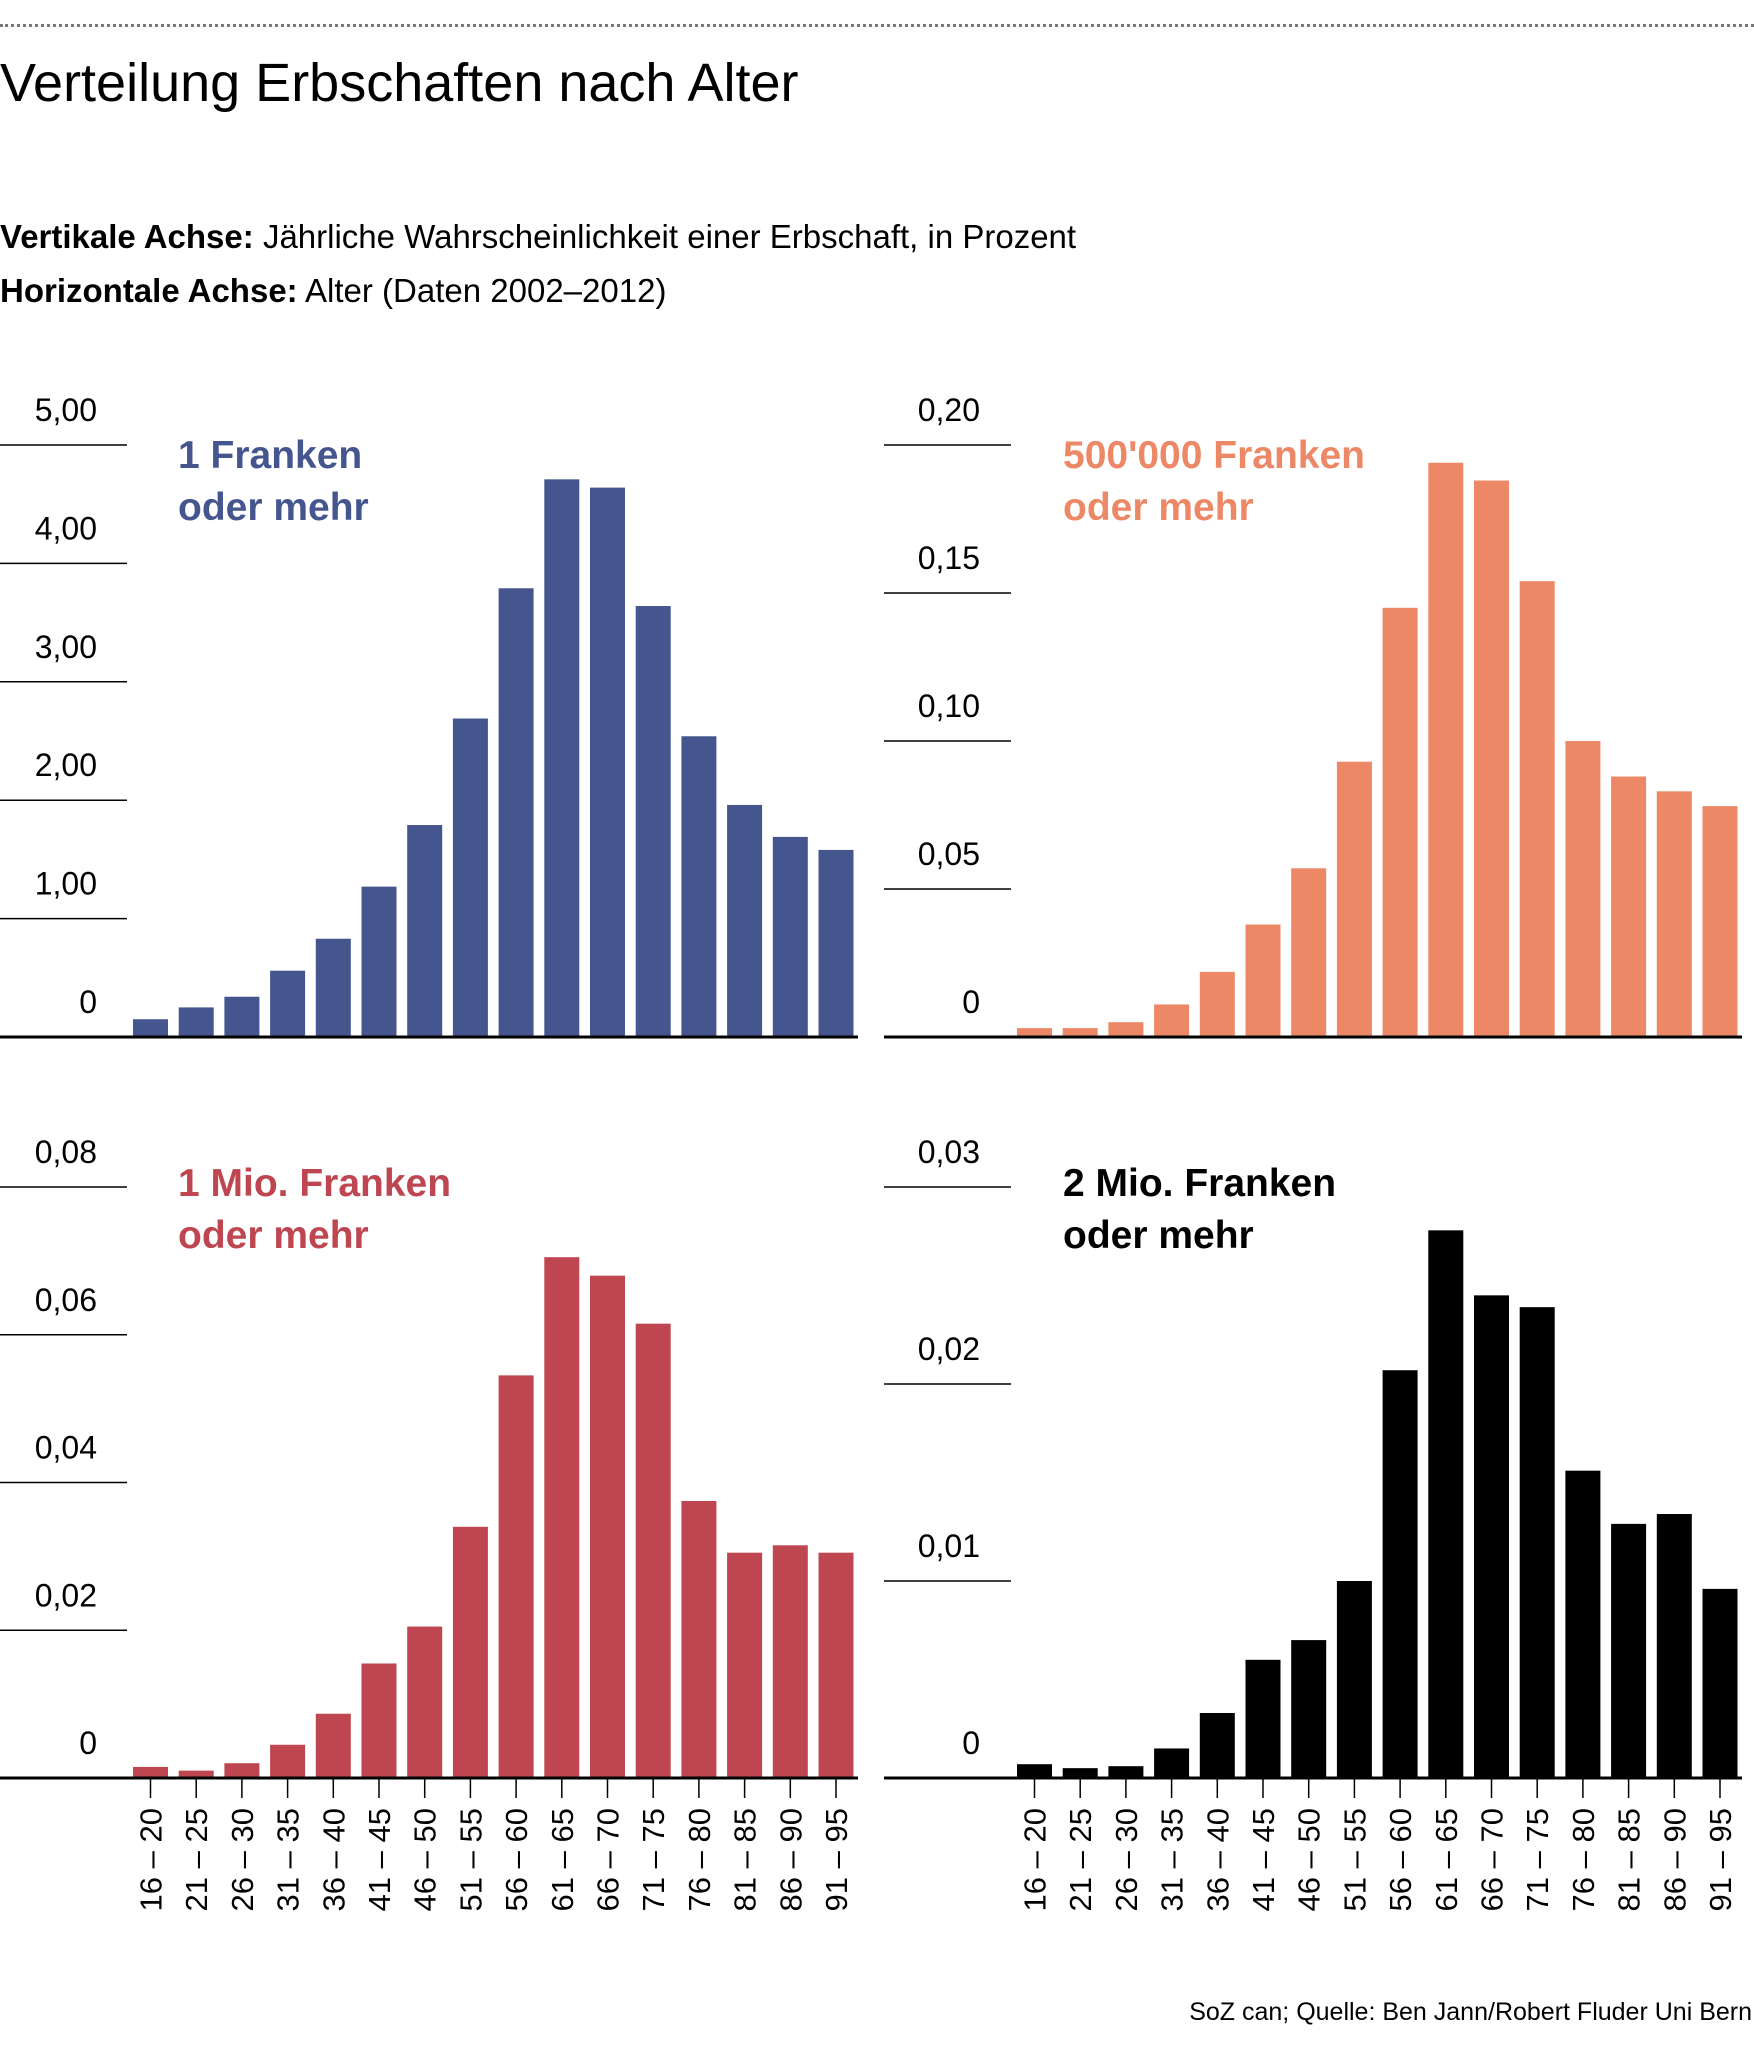  I want to click on y-tick-label-4-1: 0,01, so click(949, 1546).